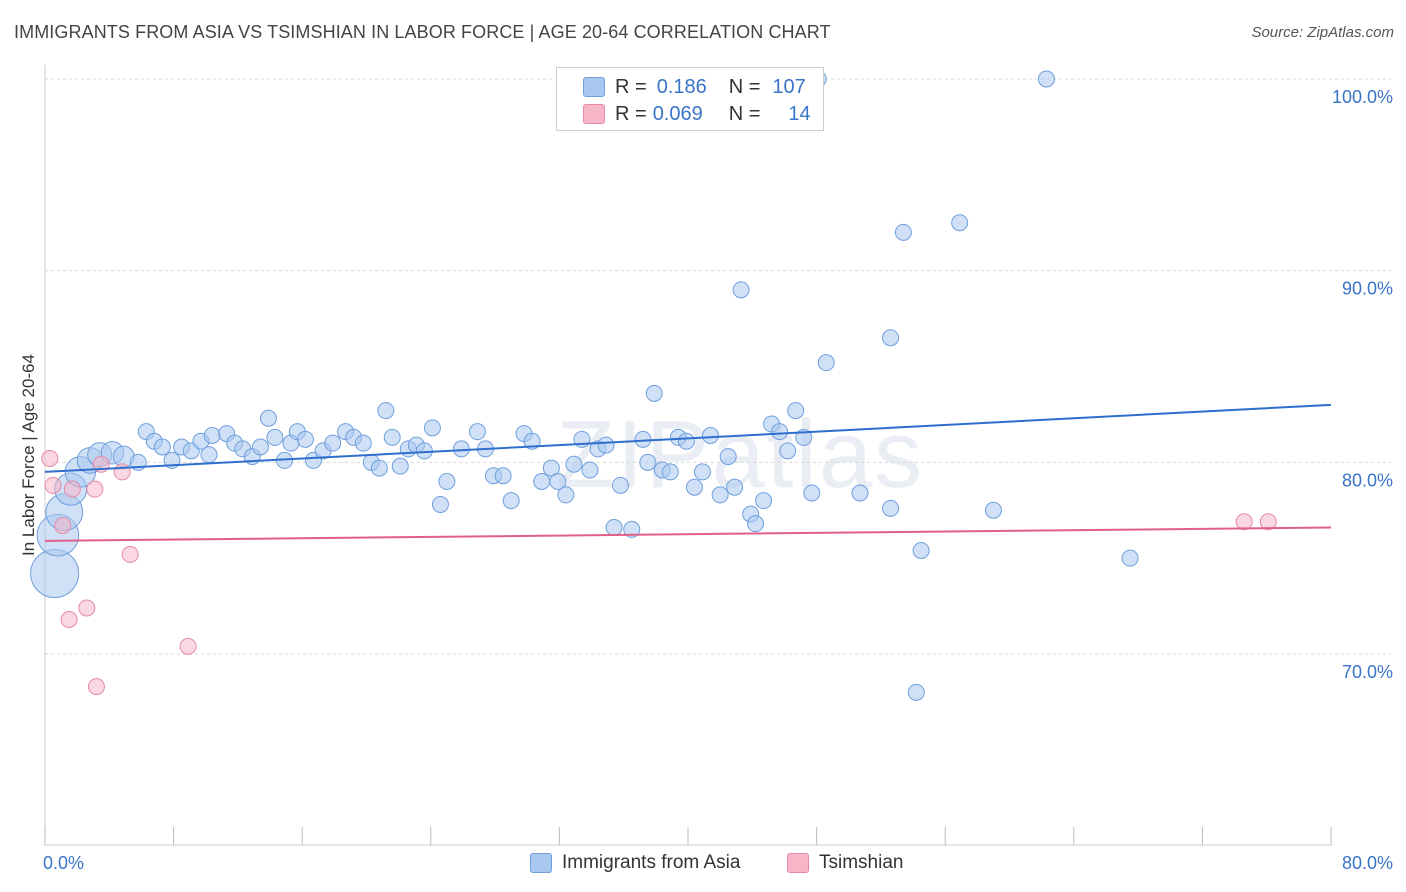 The width and height of the screenshot is (1406, 892). I want to click on bottom-legend-label-tsimshian: Tsimshian, so click(861, 862).